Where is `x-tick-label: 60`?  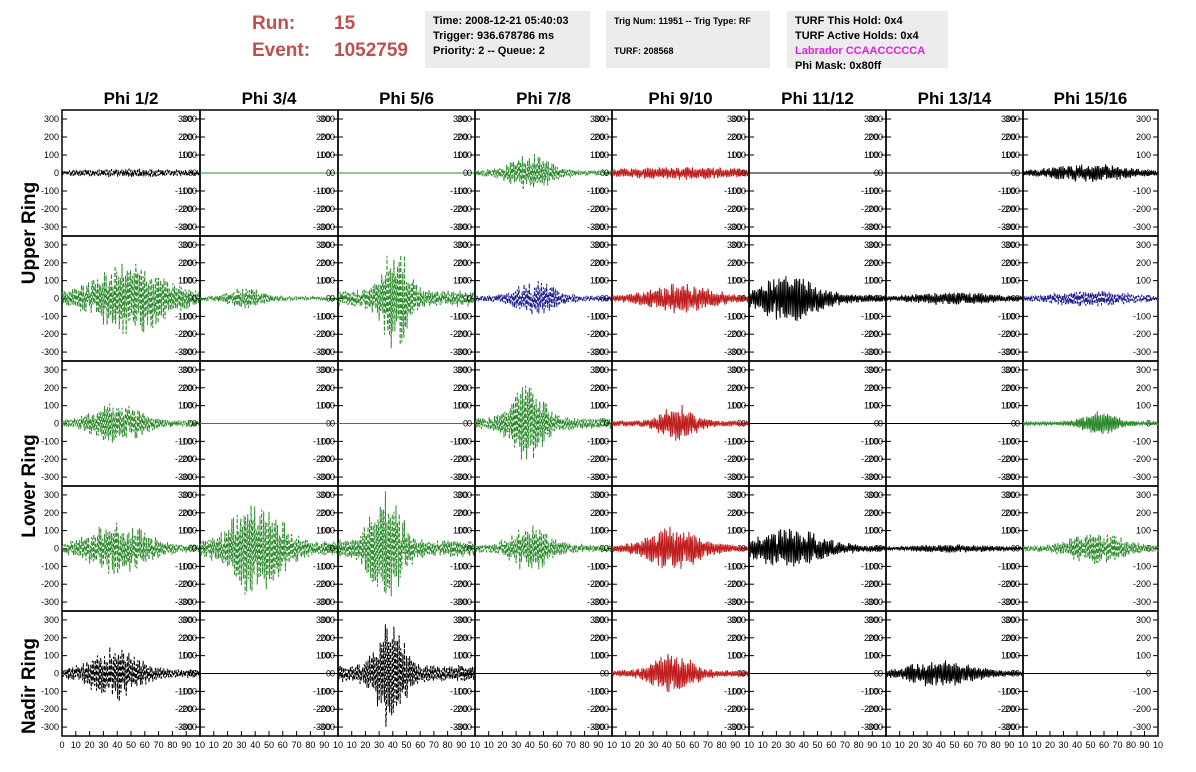
x-tick-label: 60 is located at coordinates (283, 745).